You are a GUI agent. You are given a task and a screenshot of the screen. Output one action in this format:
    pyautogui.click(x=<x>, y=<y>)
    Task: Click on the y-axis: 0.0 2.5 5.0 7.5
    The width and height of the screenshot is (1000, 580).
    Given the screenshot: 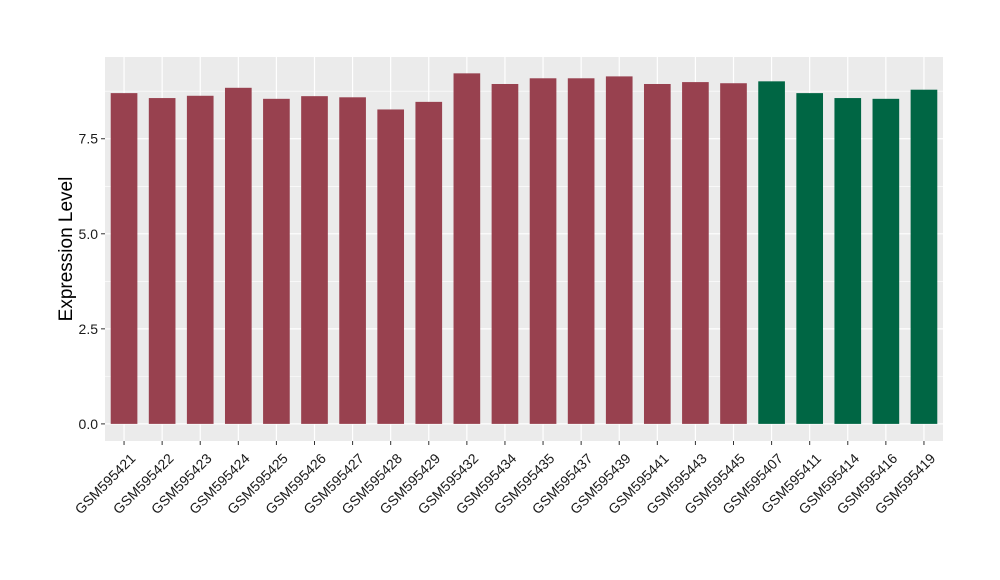 What is the action you would take?
    pyautogui.click(x=92, y=281)
    